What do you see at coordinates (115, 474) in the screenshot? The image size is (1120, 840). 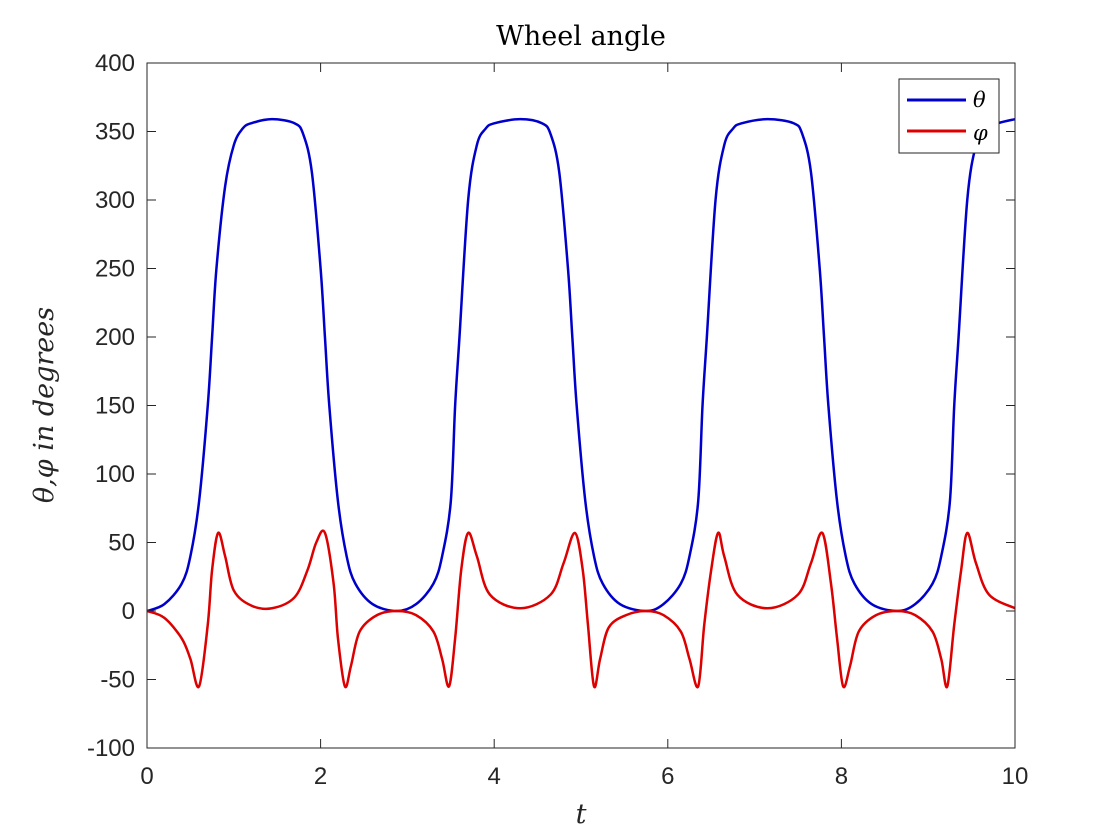 I see `y-tick-label: 100` at bounding box center [115, 474].